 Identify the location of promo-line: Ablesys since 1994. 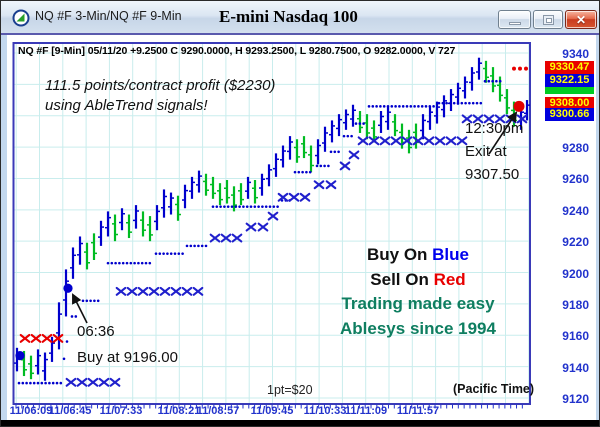
(418, 329).